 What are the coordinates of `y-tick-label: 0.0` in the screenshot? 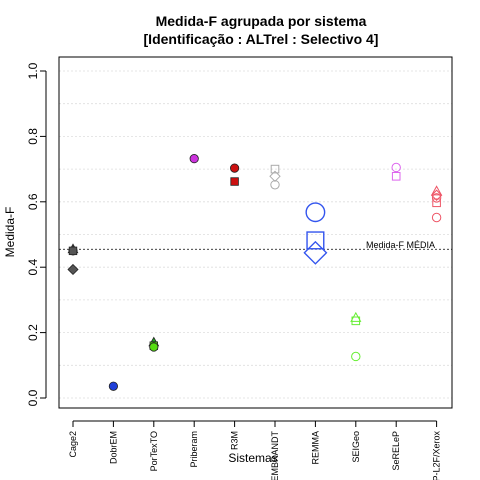 It's located at (33, 397).